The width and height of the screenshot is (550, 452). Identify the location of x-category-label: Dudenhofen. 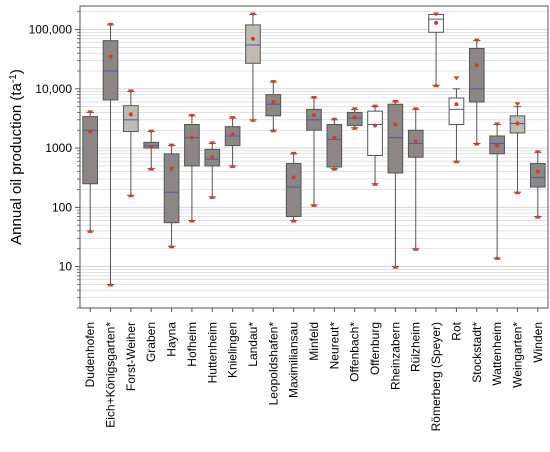
(90, 354).